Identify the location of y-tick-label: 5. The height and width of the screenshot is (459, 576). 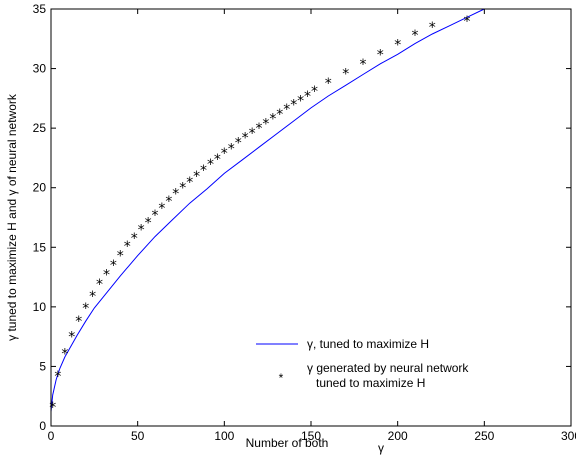
(42, 366).